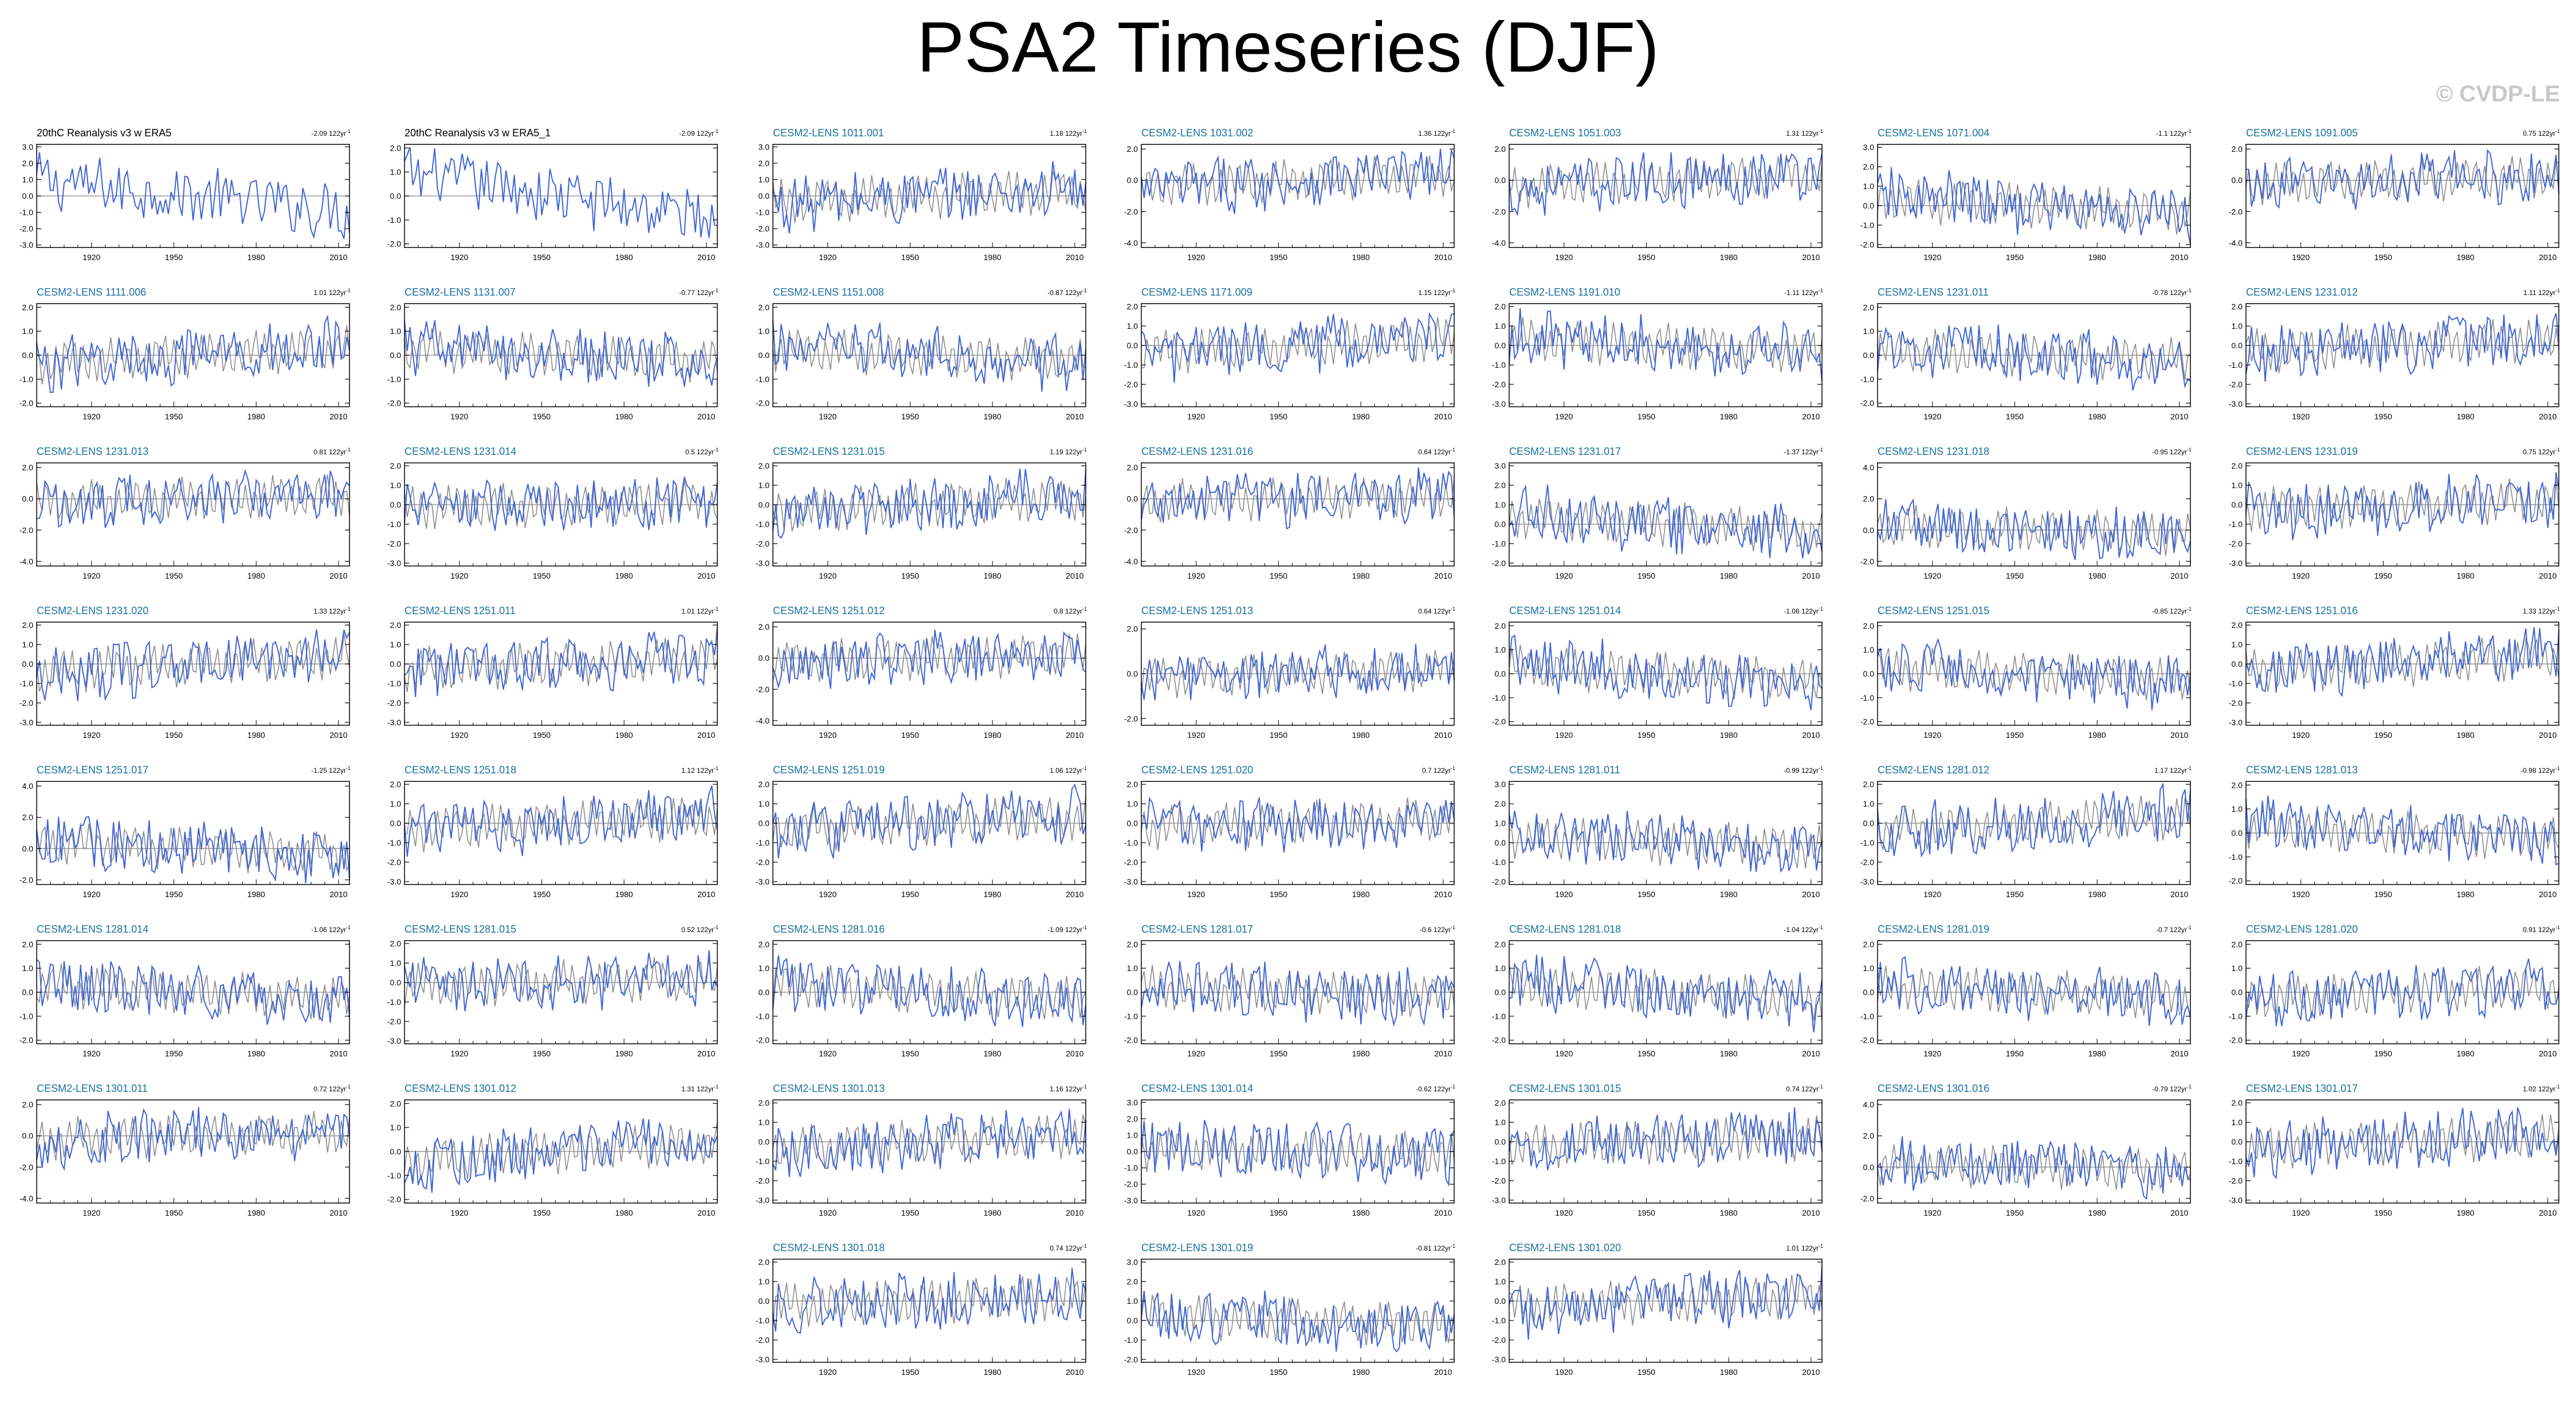 The image size is (2576, 1415). I want to click on panel-title: CESM2-LENS 1301.015, so click(1565, 1088).